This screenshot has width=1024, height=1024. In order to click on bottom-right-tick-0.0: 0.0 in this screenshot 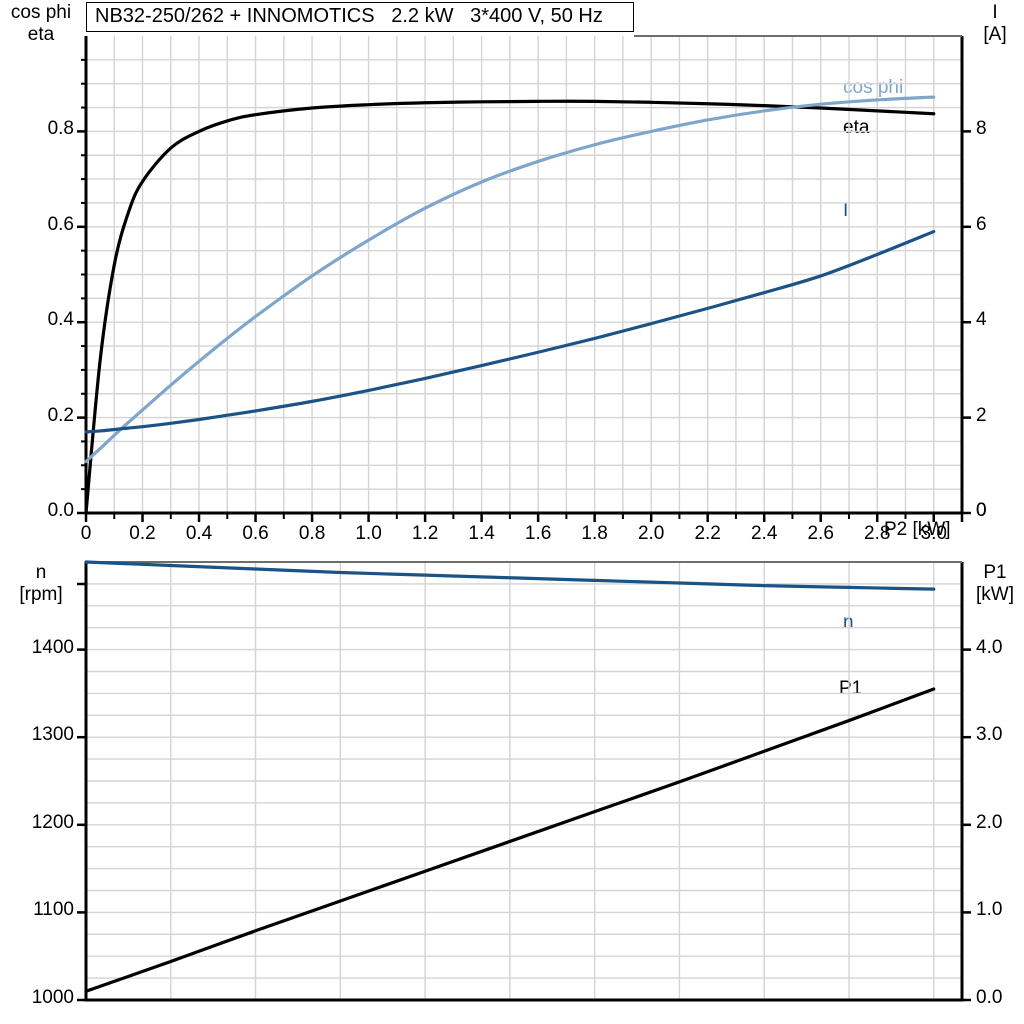, I will do `click(989, 997)`.